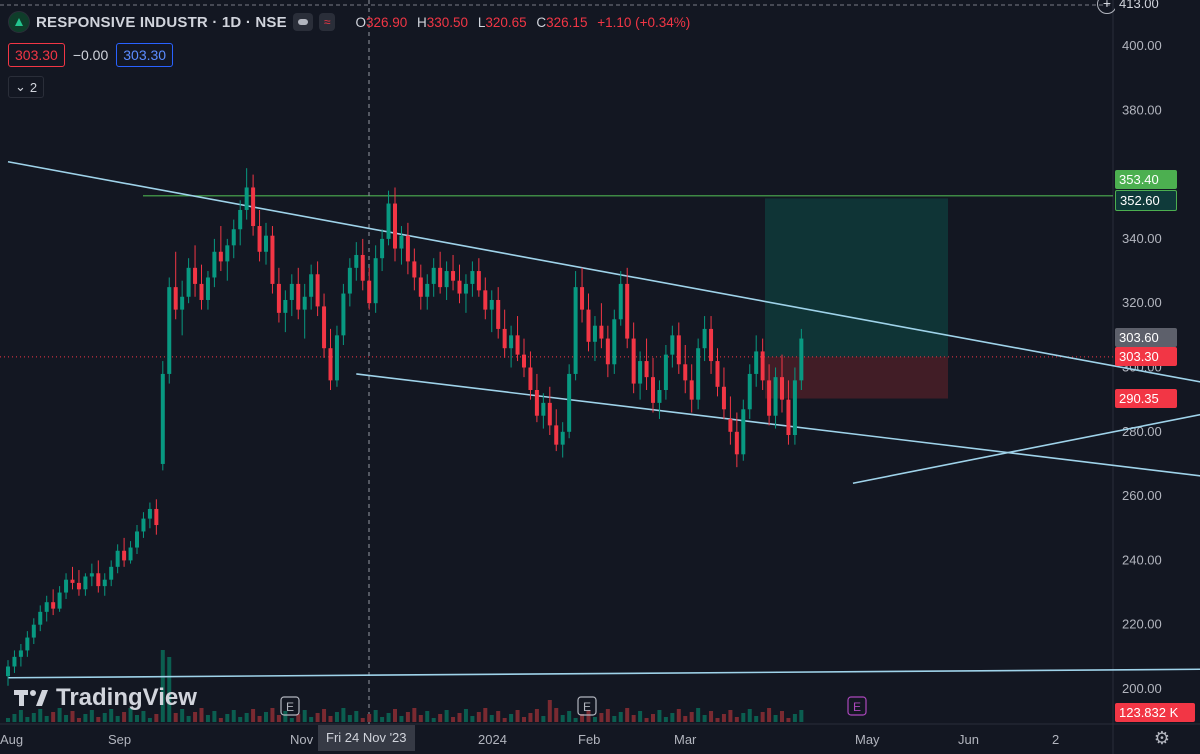  What do you see at coordinates (33, 87) in the screenshot?
I see `indicator-count: 2` at bounding box center [33, 87].